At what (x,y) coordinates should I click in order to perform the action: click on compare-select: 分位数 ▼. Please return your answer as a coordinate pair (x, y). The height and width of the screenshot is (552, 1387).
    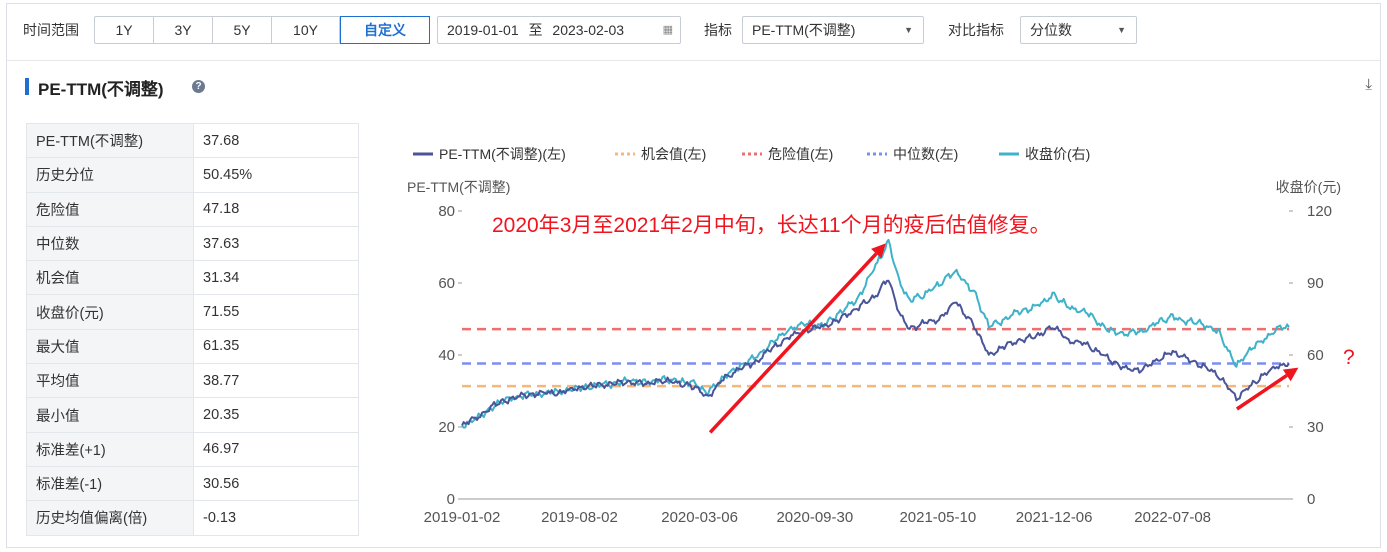
    Looking at the image, I should click on (1078, 30).